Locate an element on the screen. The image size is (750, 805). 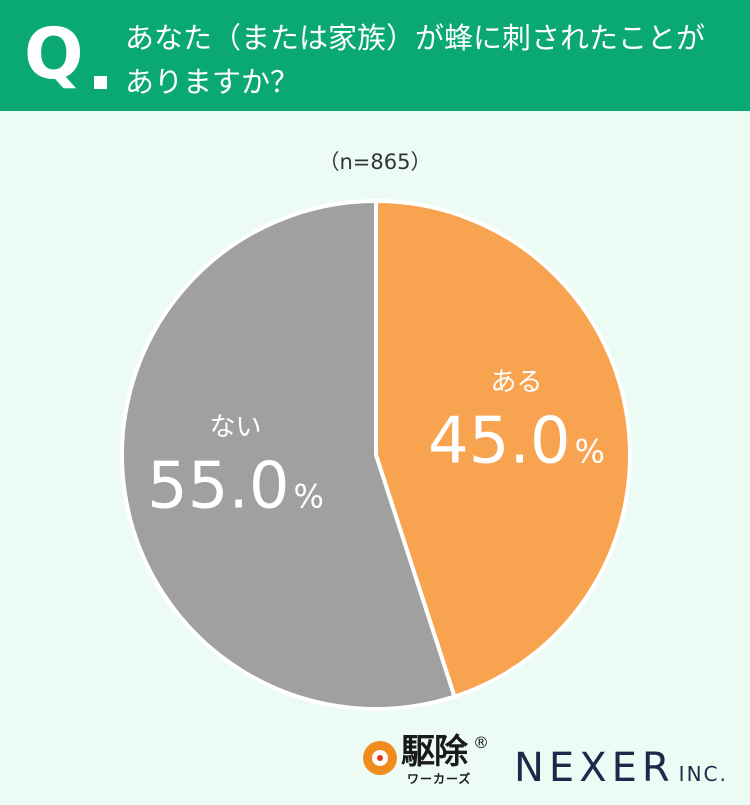
question-text-line2: ありますか？ is located at coordinates (212, 82).